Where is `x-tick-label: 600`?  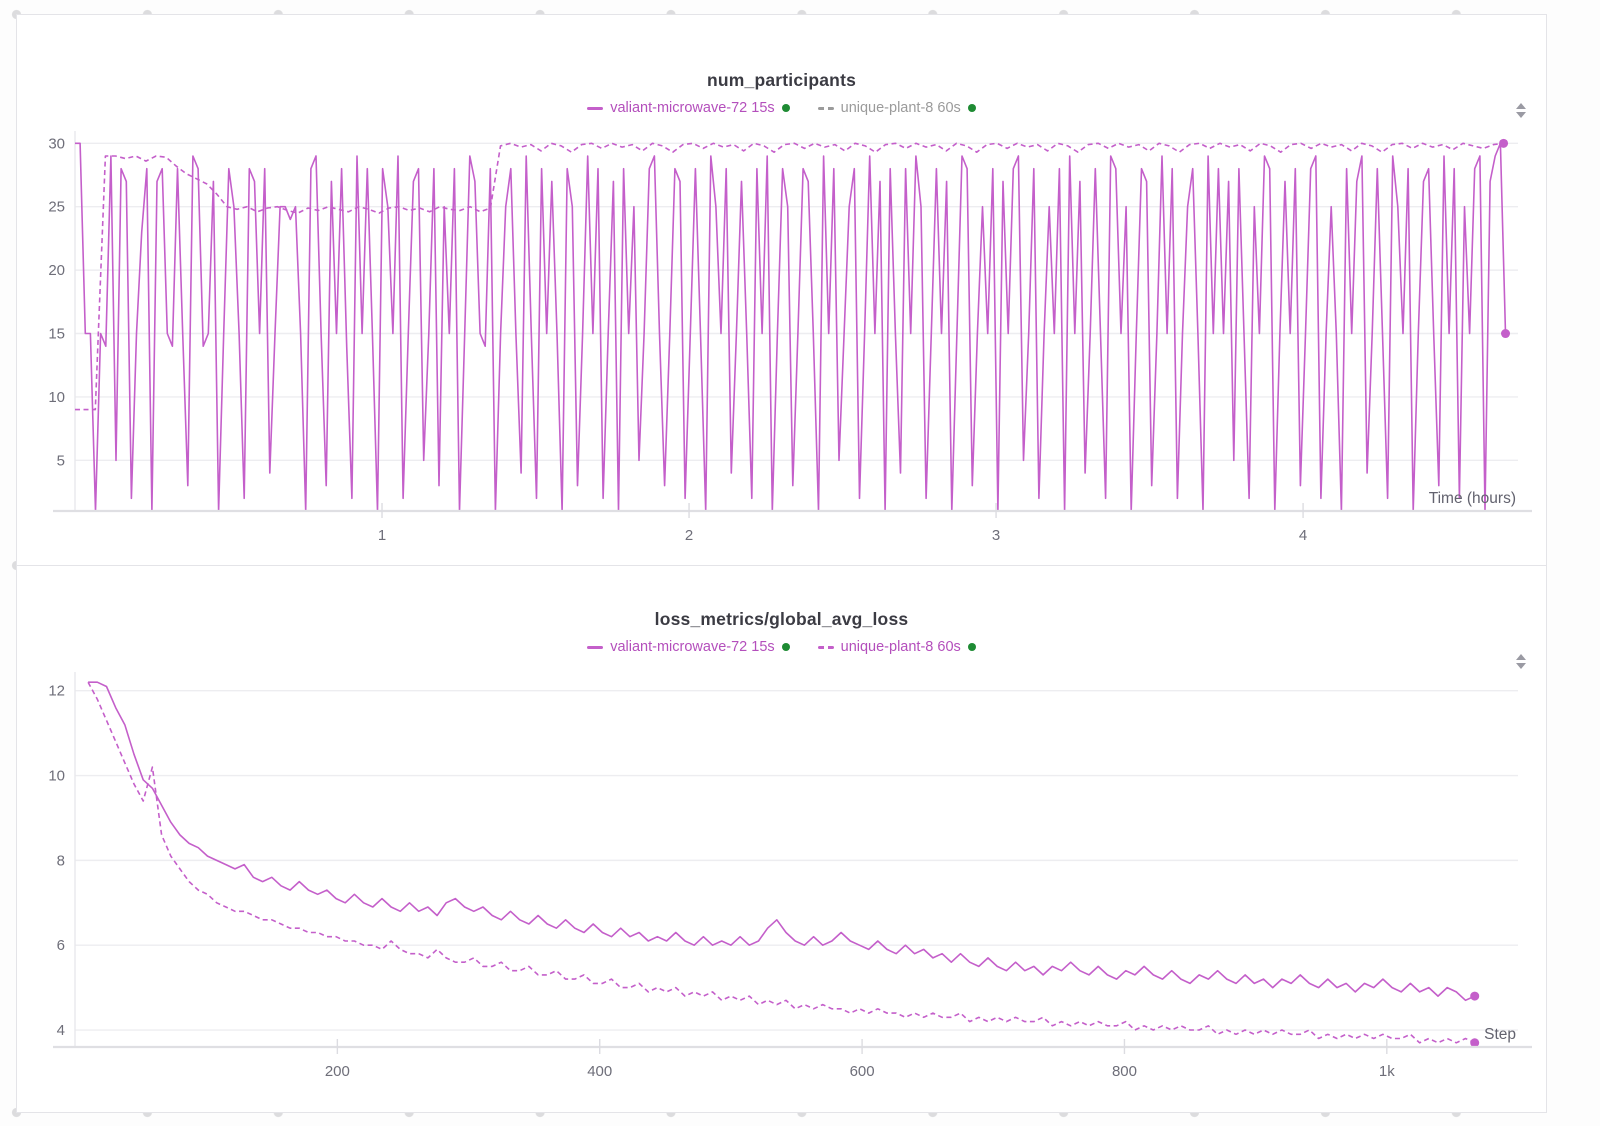 x-tick-label: 600 is located at coordinates (862, 1071).